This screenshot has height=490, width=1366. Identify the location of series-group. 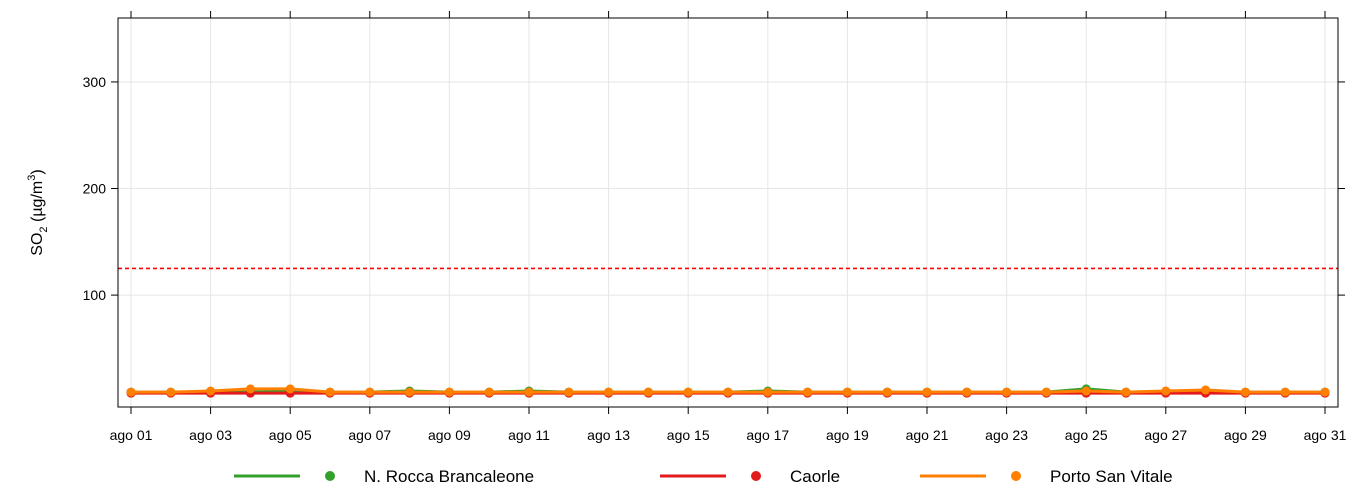
(728, 391).